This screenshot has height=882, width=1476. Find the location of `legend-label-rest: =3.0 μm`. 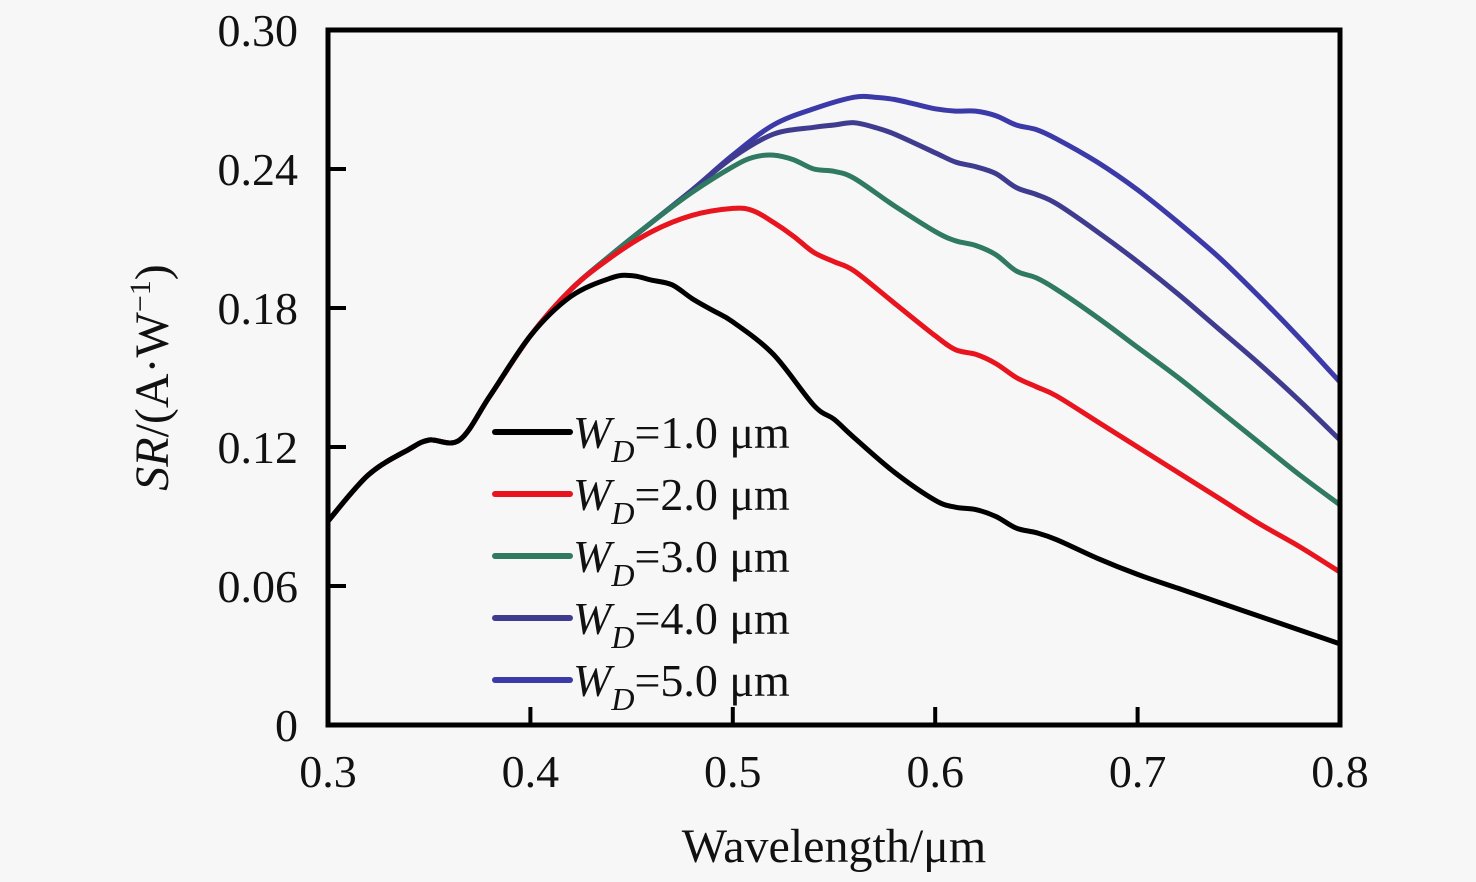

legend-label-rest: =3.0 μm is located at coordinates (712, 556).